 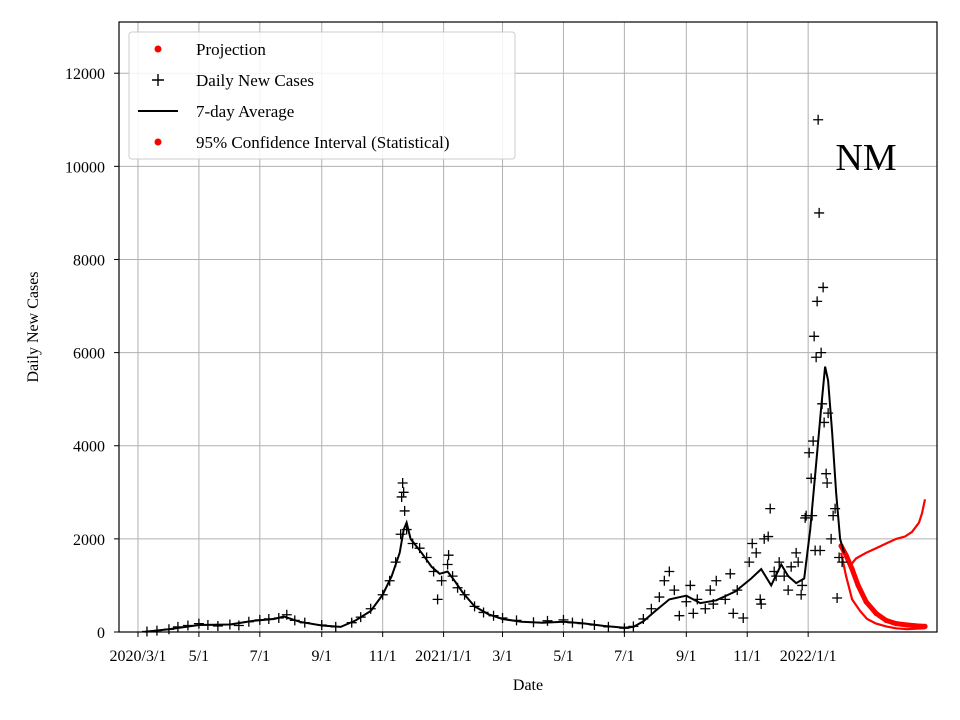 I want to click on ci-lower-line, so click(x=883, y=591).